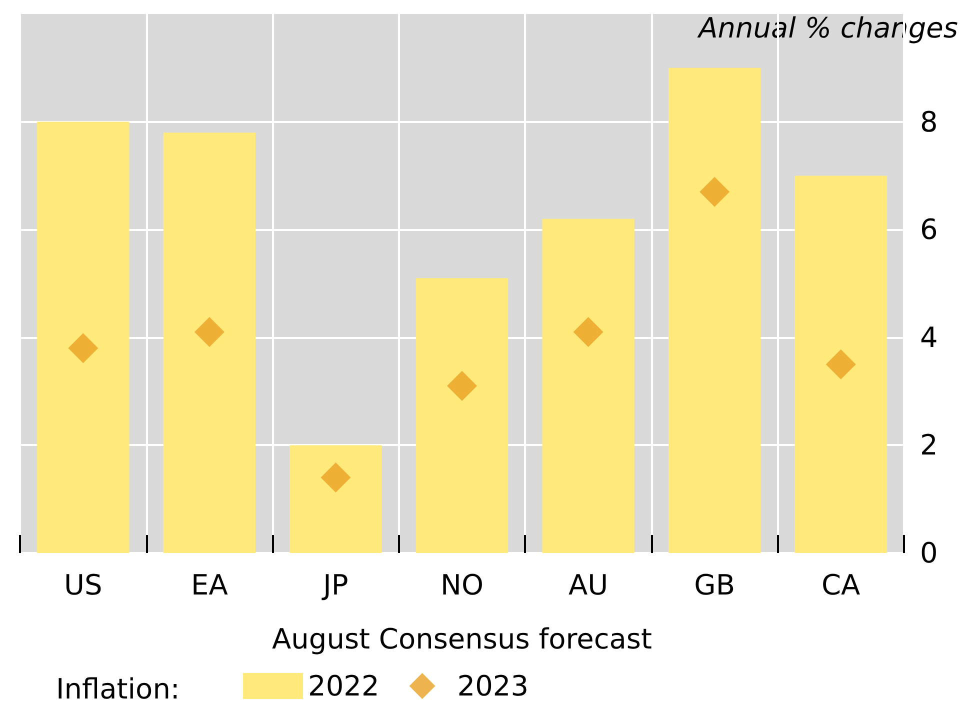 Image resolution: width=976 pixels, height=715 pixels. Describe the element at coordinates (83, 585) in the screenshot. I see `x-tick-label: US` at that location.